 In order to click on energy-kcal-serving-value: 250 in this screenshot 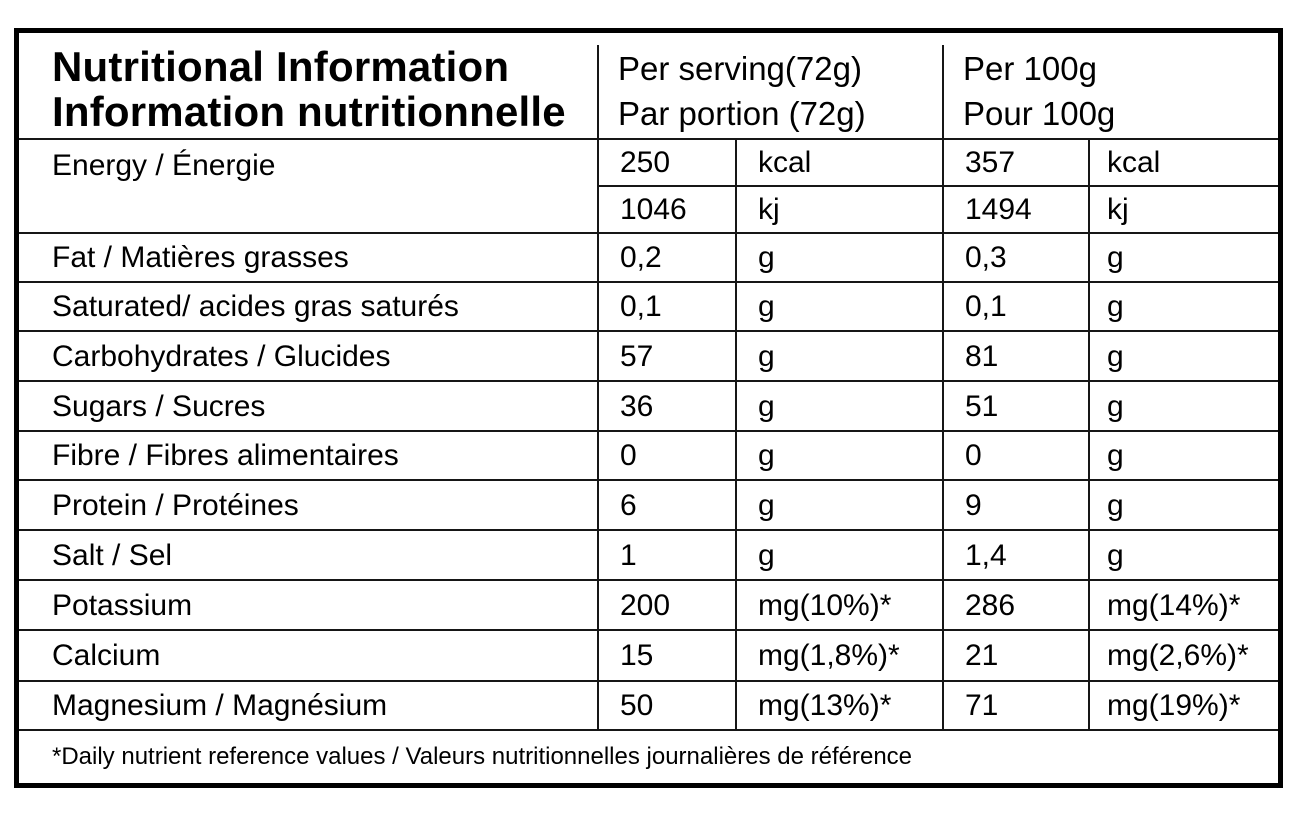, I will do `click(666, 161)`.